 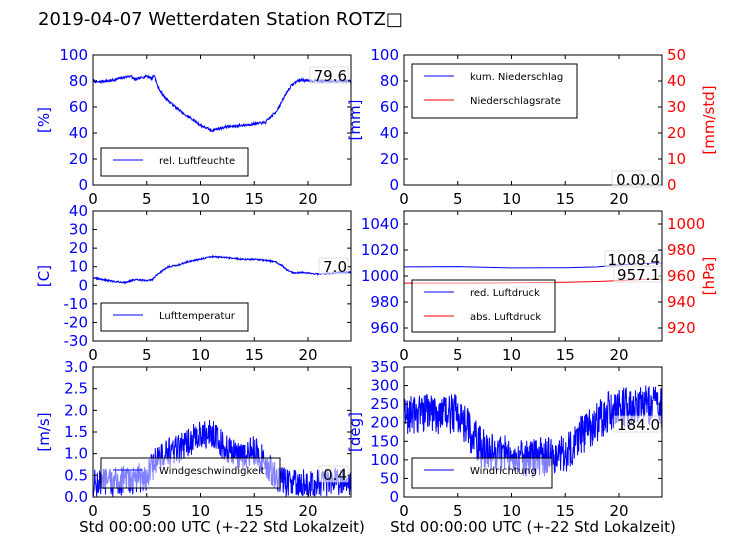 I want to click on y2-tick-label: 50, so click(x=676, y=55).